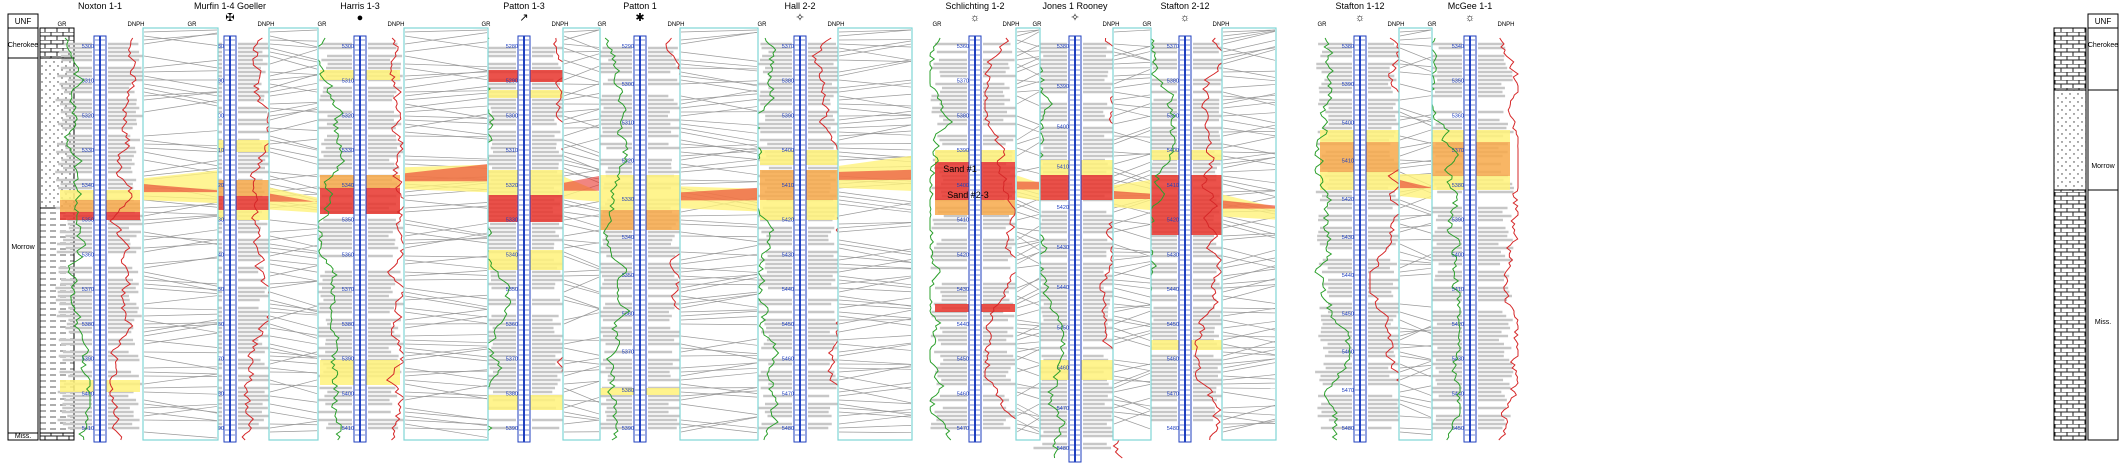  What do you see at coordinates (639, 18) in the screenshot?
I see `well-symbol-icon: ✱` at bounding box center [639, 18].